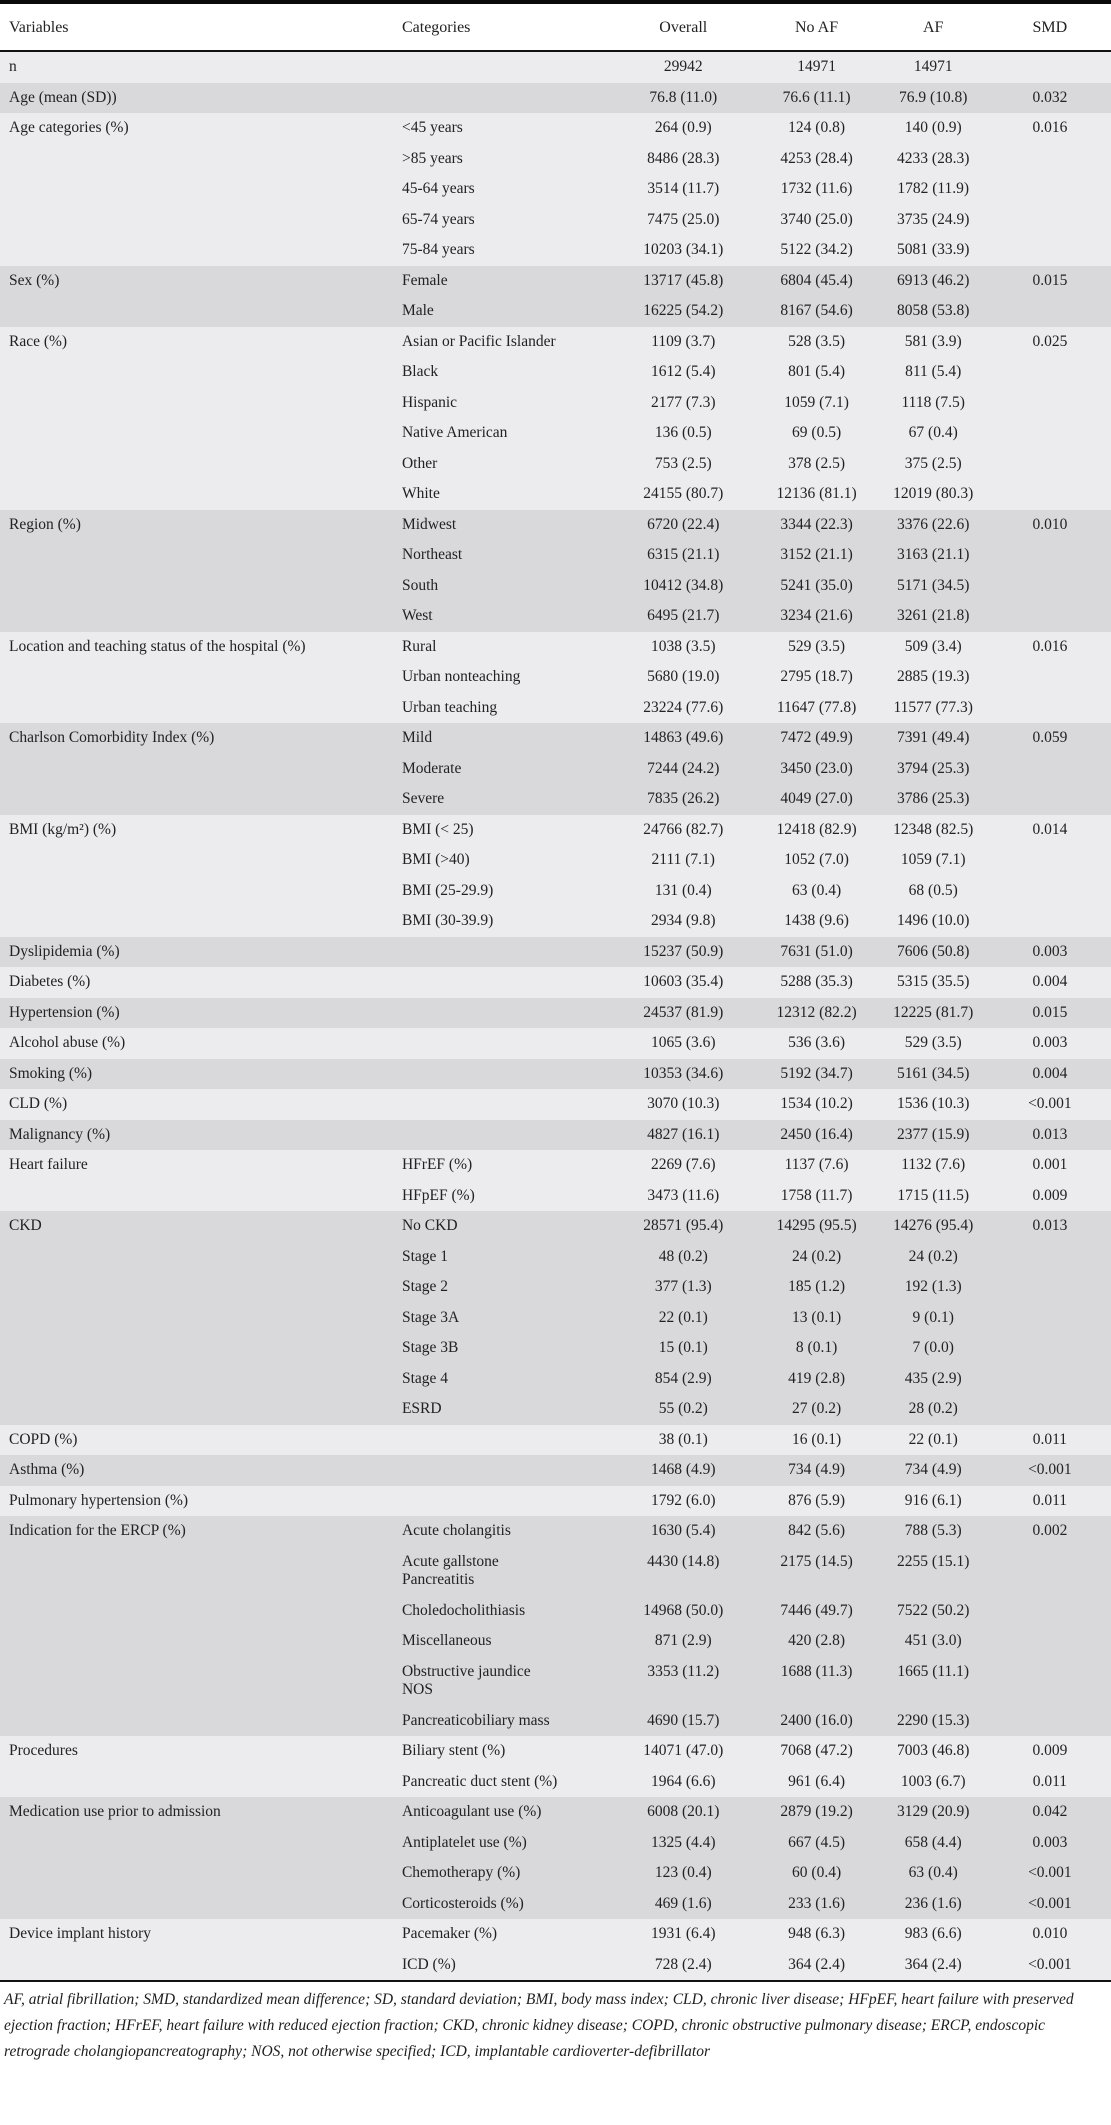 This screenshot has width=1111, height=2125. Describe the element at coordinates (933, 1903) in the screenshot. I see `cell-af: 236 (1.6)` at that location.